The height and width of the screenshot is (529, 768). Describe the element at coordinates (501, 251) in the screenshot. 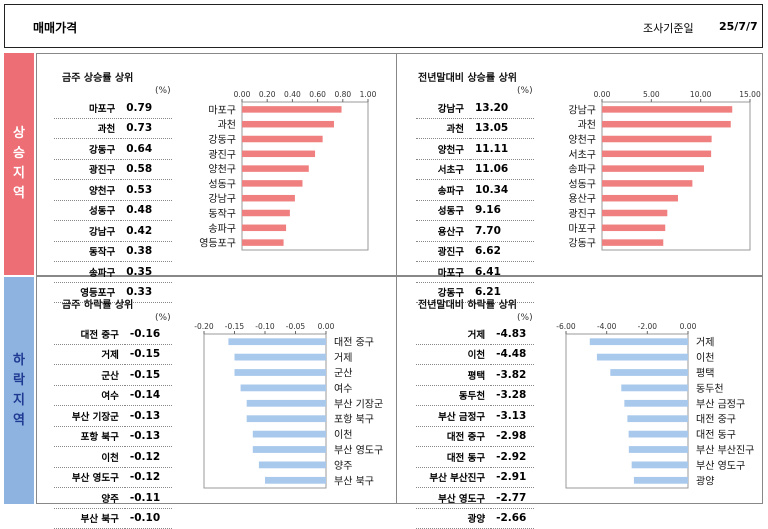

I see `rate-value: 6.62` at that location.